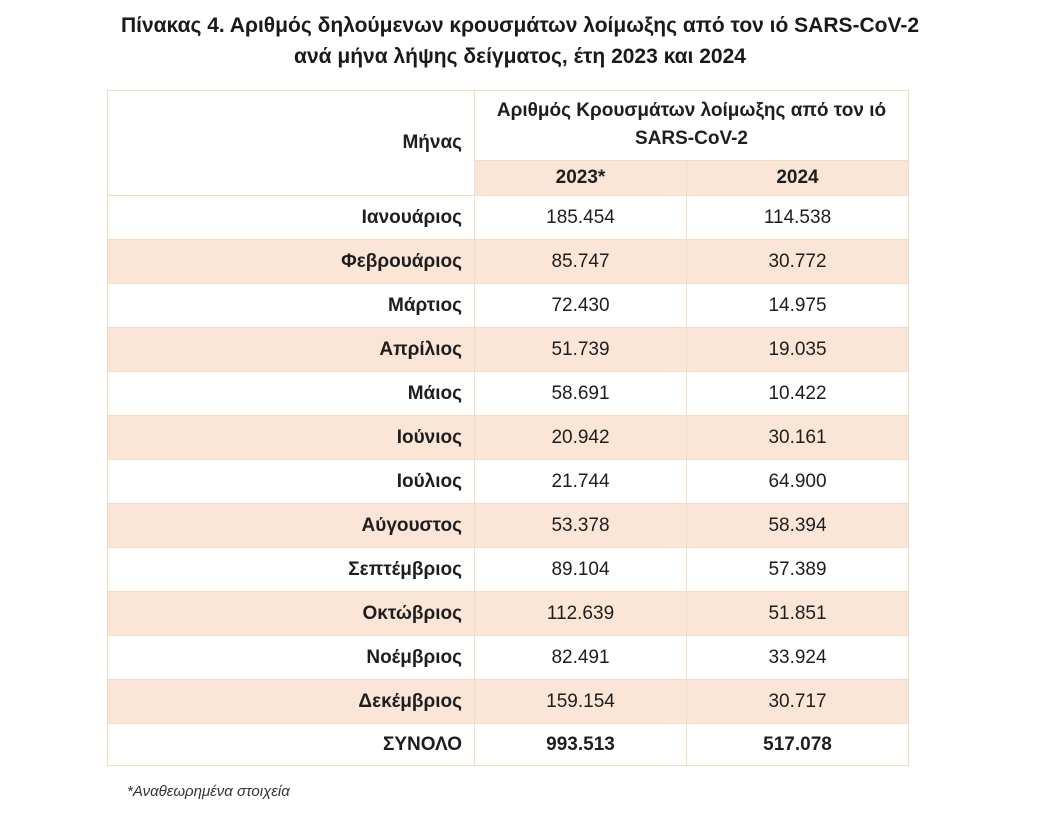 Image resolution: width=1040 pixels, height=814 pixels. What do you see at coordinates (797, 569) in the screenshot?
I see `cases-2024-cell: 57.389` at bounding box center [797, 569].